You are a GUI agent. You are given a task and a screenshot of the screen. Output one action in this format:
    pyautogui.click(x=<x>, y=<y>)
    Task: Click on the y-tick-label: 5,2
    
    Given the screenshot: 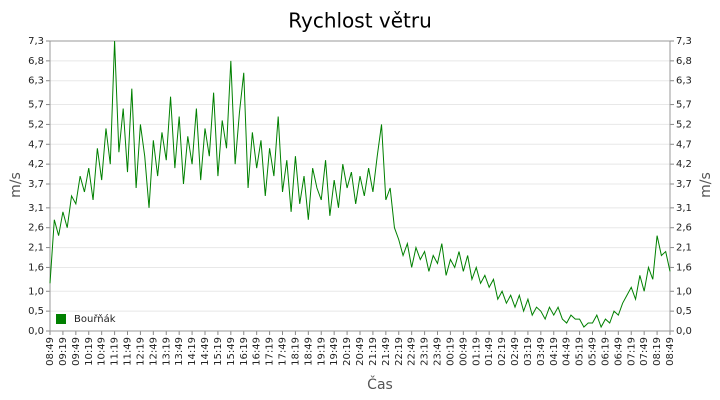 What is the action you would take?
    pyautogui.click(x=36, y=124)
    